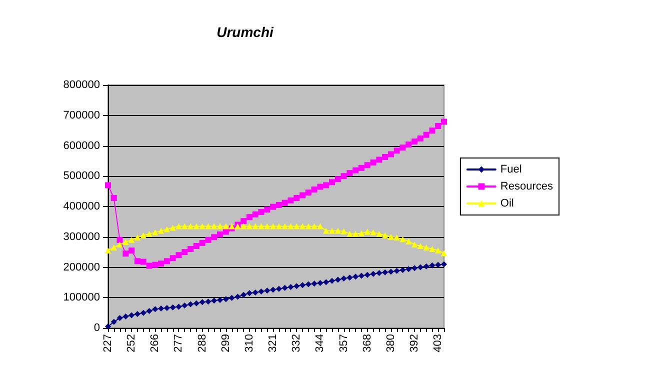  What do you see at coordinates (245, 32) in the screenshot?
I see `chart-title: Urumchi` at bounding box center [245, 32].